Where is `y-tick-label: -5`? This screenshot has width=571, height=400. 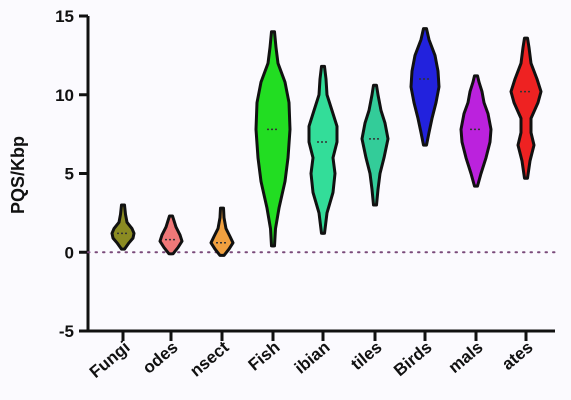
y-tick-label: -5 is located at coordinates (66, 331).